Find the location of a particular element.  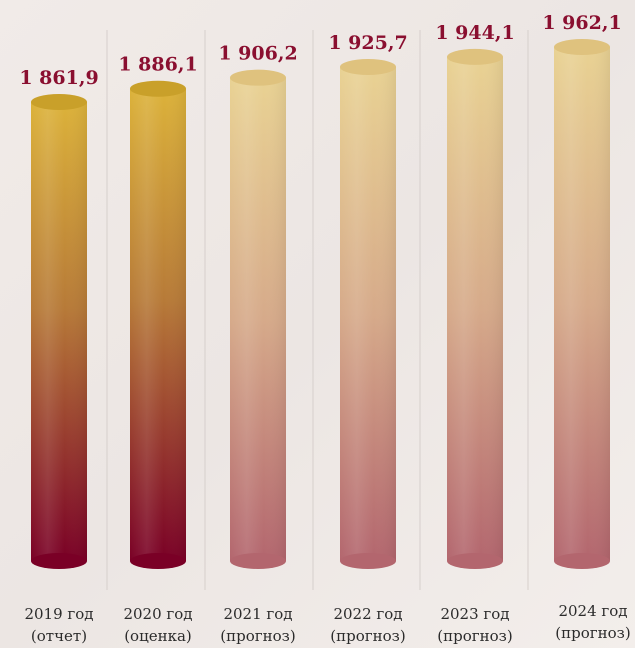

year-label: 2021 год is located at coordinates (257, 614).